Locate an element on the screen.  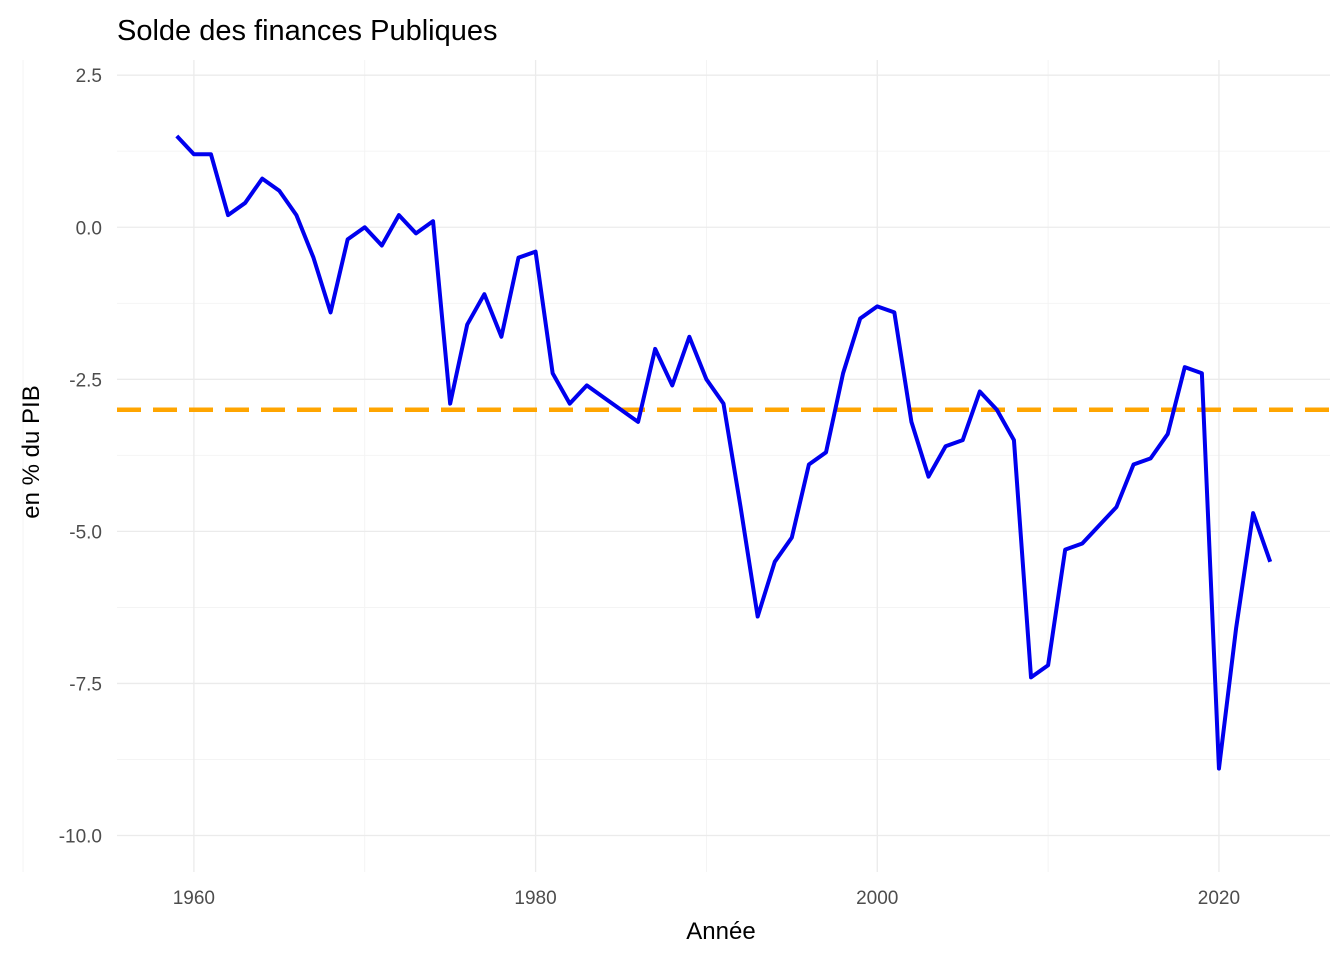
x-tick-label: 2000 is located at coordinates (877, 898).